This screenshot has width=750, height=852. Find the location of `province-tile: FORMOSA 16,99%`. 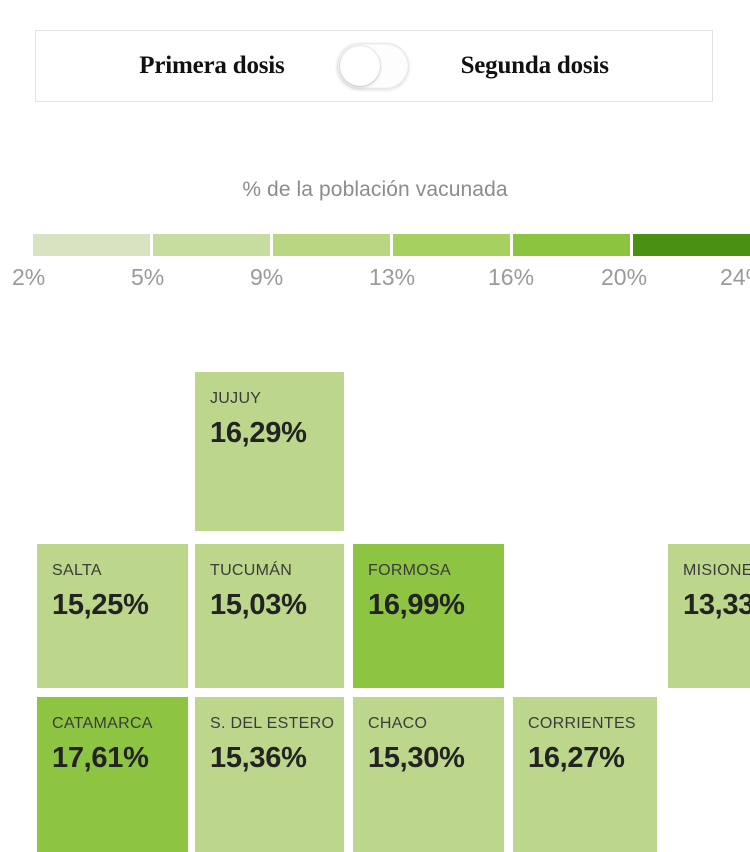

province-tile: FORMOSA 16,99% is located at coordinates (428, 616).